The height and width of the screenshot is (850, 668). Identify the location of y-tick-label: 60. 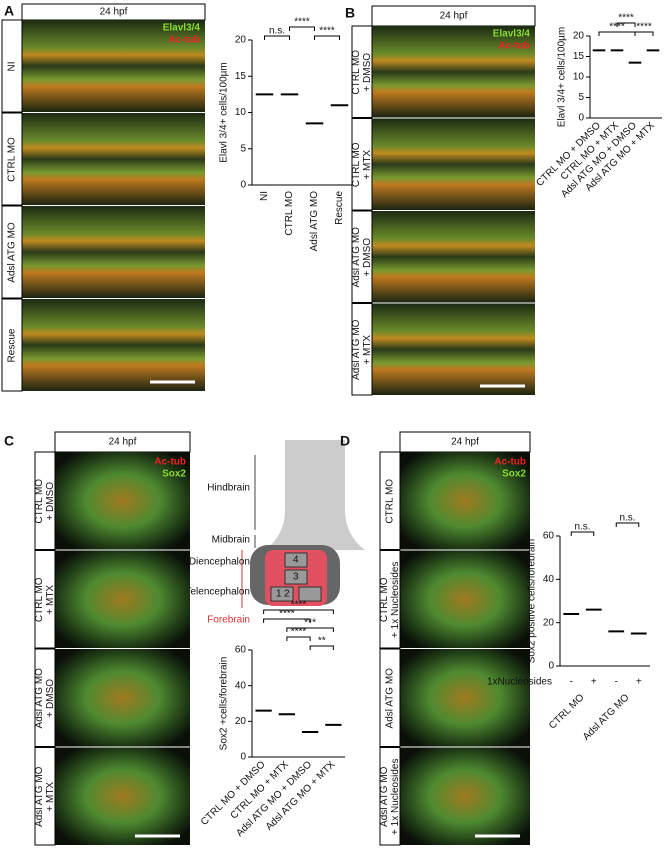
(241, 650).